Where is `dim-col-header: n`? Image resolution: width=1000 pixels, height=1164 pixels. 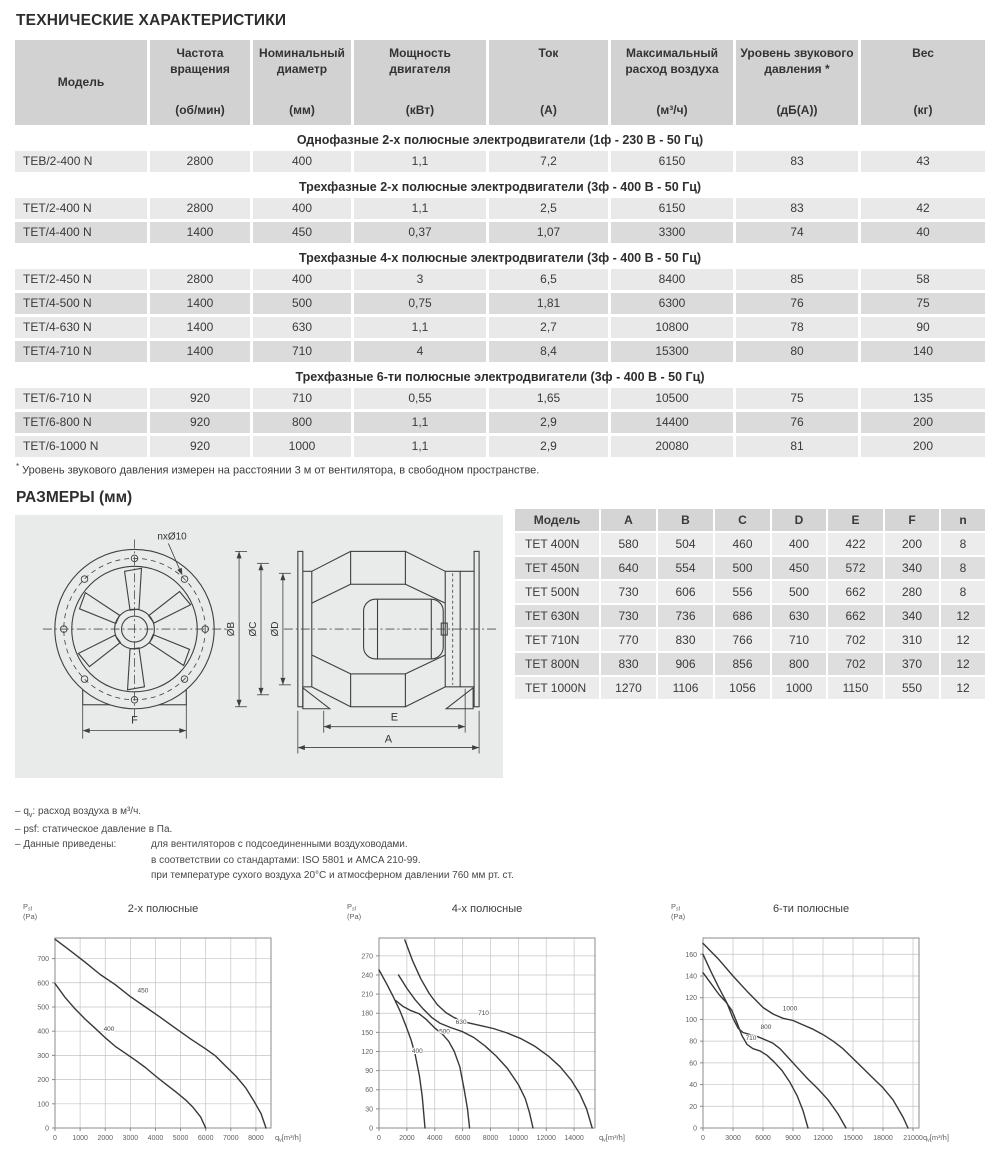 dim-col-header: n is located at coordinates (963, 519).